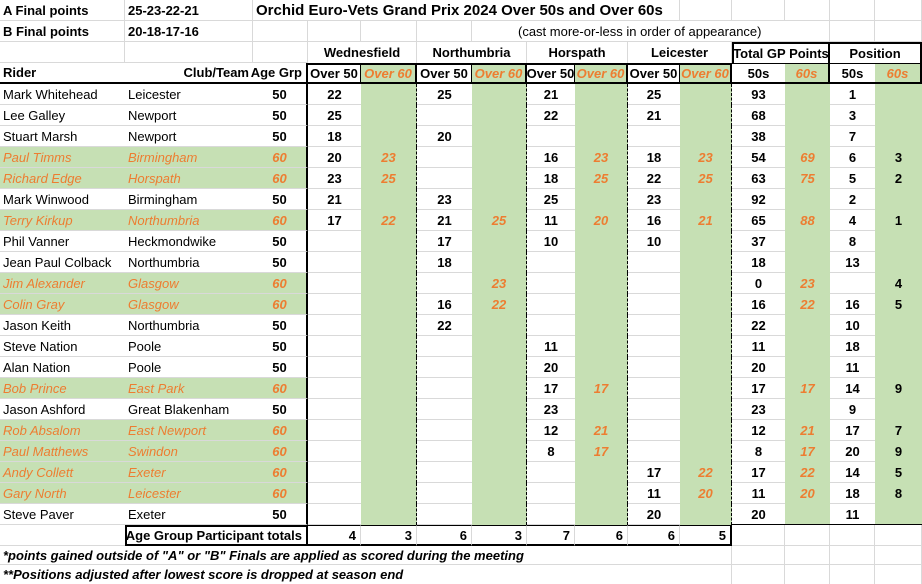 The image size is (922, 584). I want to click on club-cell: Horspath, so click(189, 178).